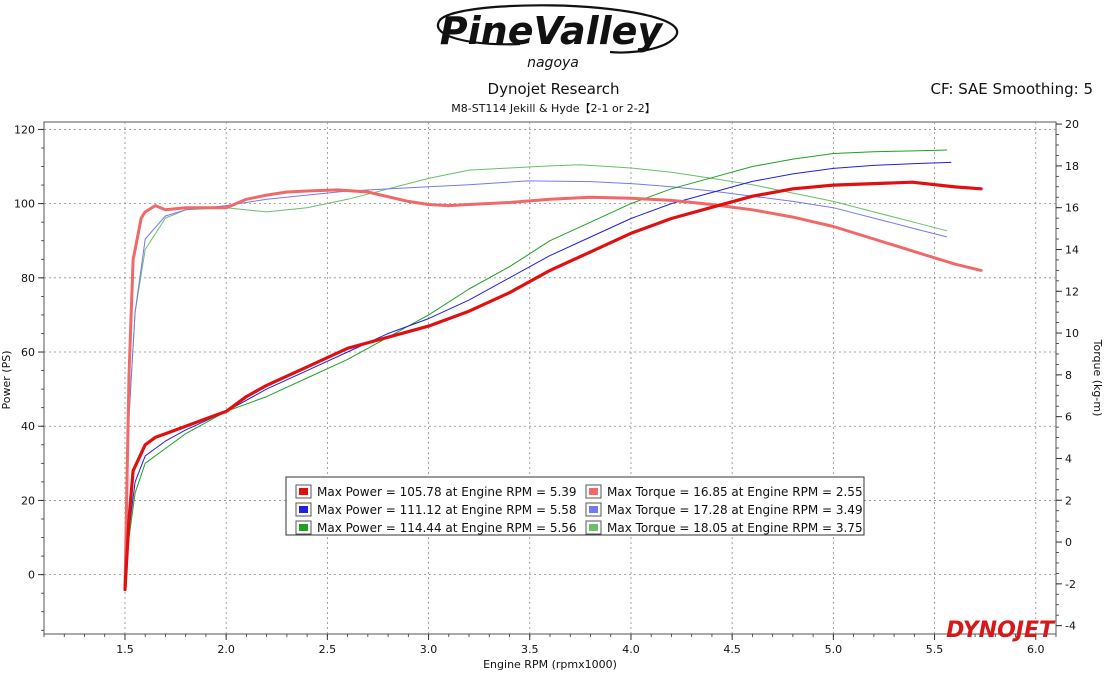 This screenshot has height=675, width=1107. I want to click on y2-tick-label: 2, so click(1068, 500).